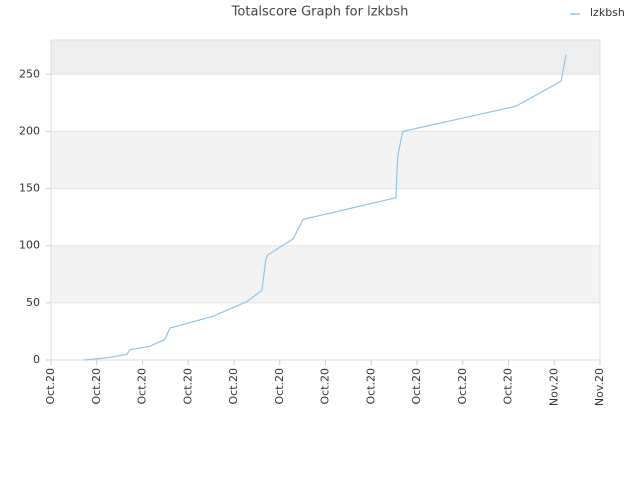 Image resolution: width=640 pixels, height=480 pixels. Describe the element at coordinates (29, 130) in the screenshot. I see `y-tick-label: 200` at that location.